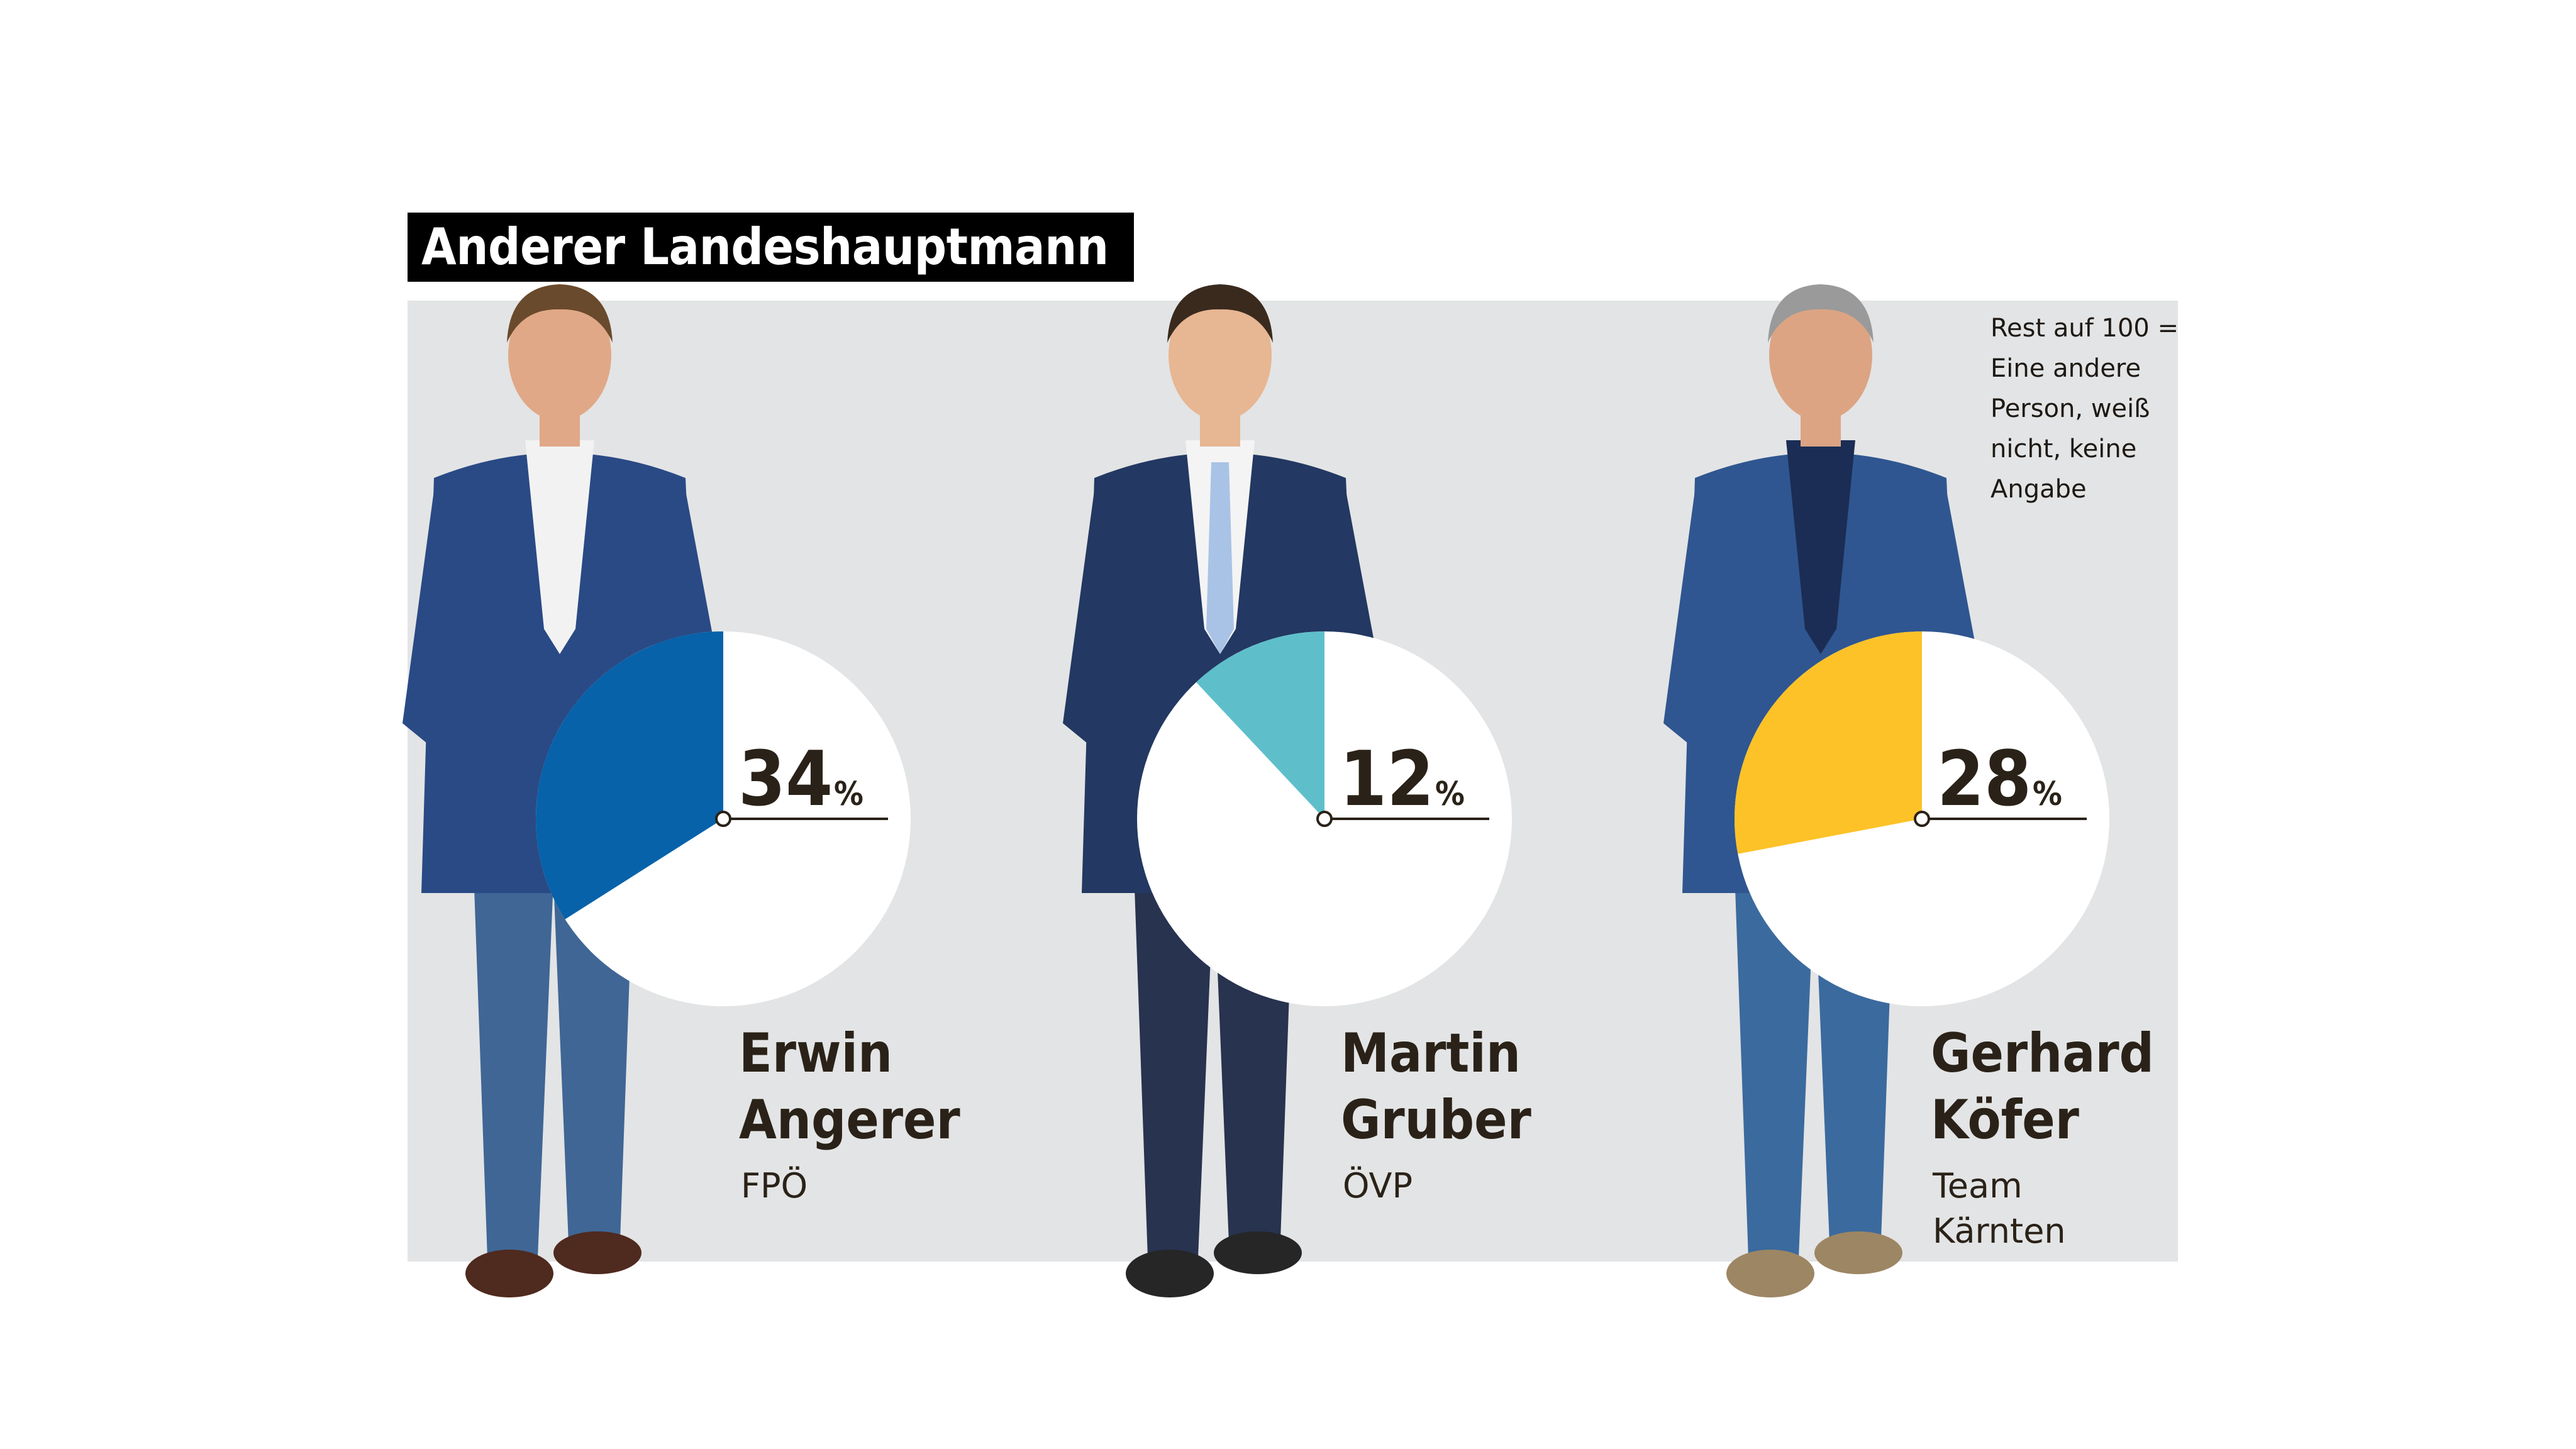 This screenshot has height=1449, width=2576. I want to click on candidate-3-party-line-2: Kärnten, so click(1999, 1231).